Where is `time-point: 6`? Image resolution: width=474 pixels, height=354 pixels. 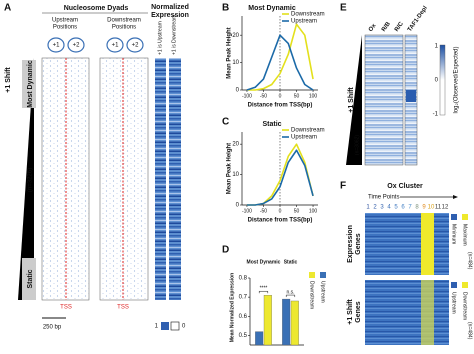
time-point: 6 is located at coordinates (403, 208).